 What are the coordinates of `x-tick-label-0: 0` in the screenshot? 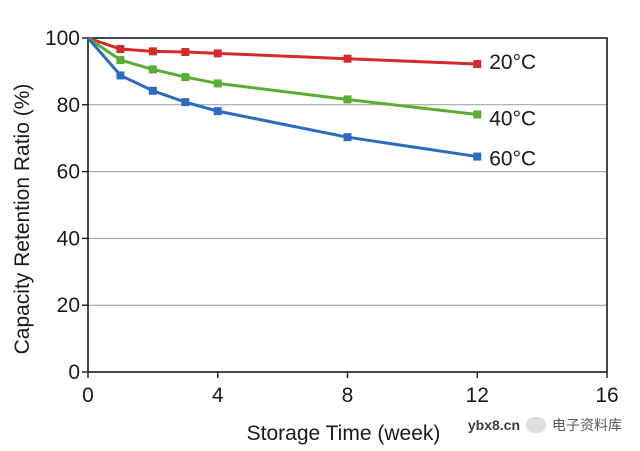 It's located at (88, 395).